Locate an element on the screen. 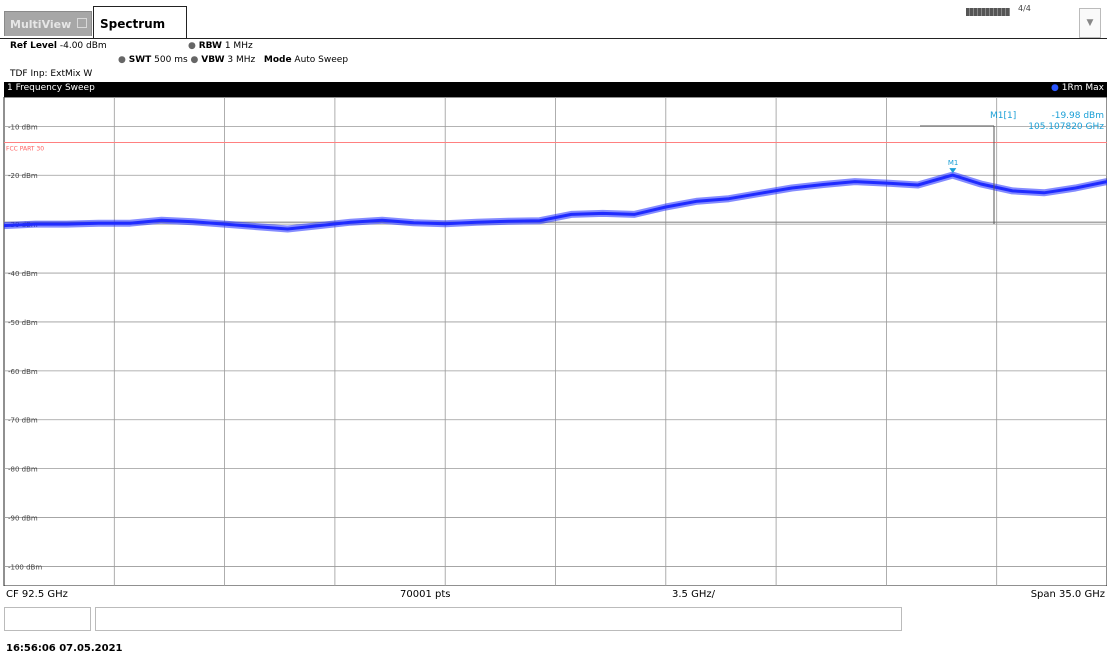 This screenshot has height=662, width=1107. y-tick-label: -70 dBm is located at coordinates (23, 421).